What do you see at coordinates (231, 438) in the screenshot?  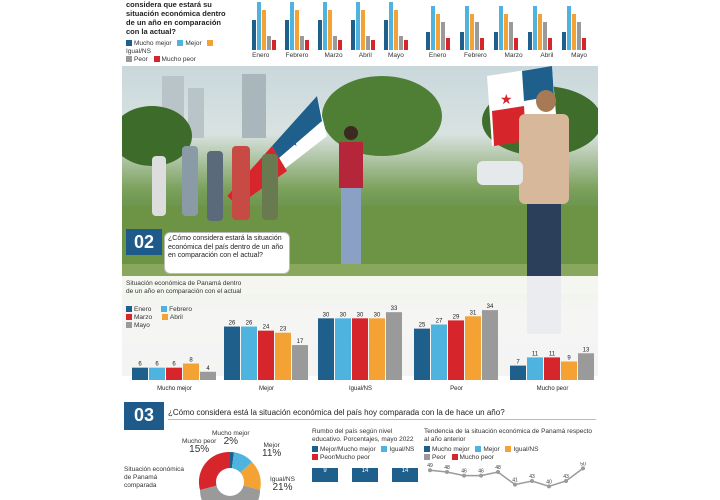 I see `pie-label-mucho-mejor: Mucho mejor 2%` at bounding box center [231, 438].